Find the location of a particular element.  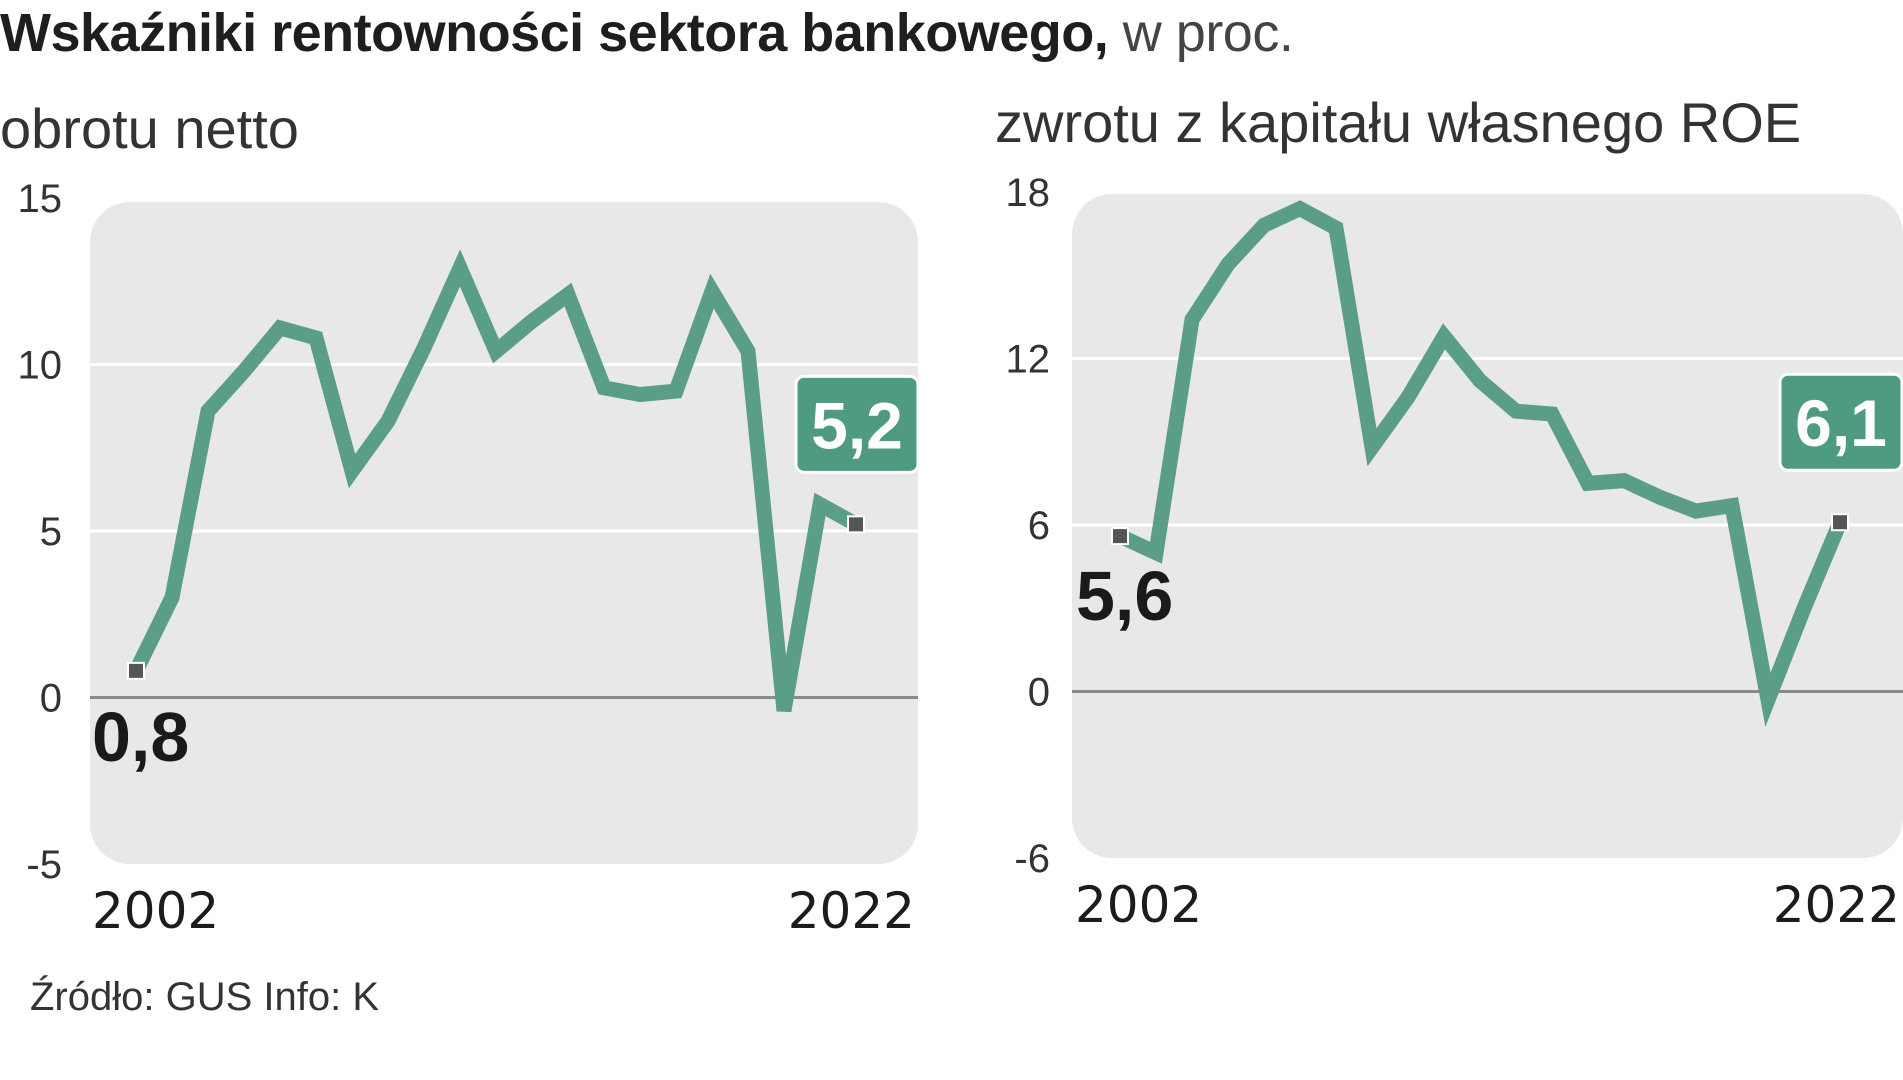

net-margin-start-marker is located at coordinates (136, 670).